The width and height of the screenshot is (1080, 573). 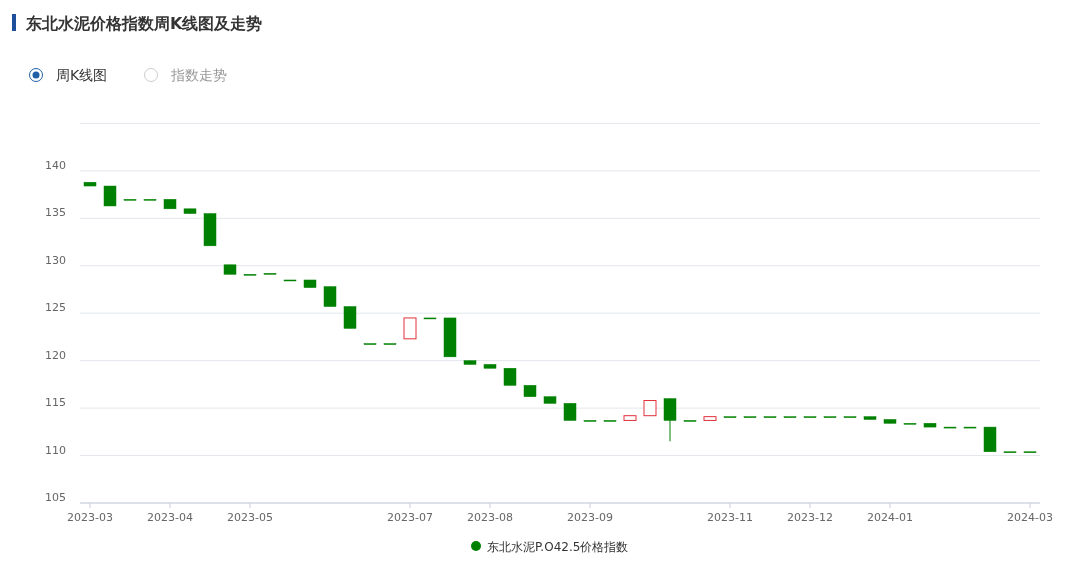 I want to click on x-tick-label: 2023-12, so click(x=810, y=517).